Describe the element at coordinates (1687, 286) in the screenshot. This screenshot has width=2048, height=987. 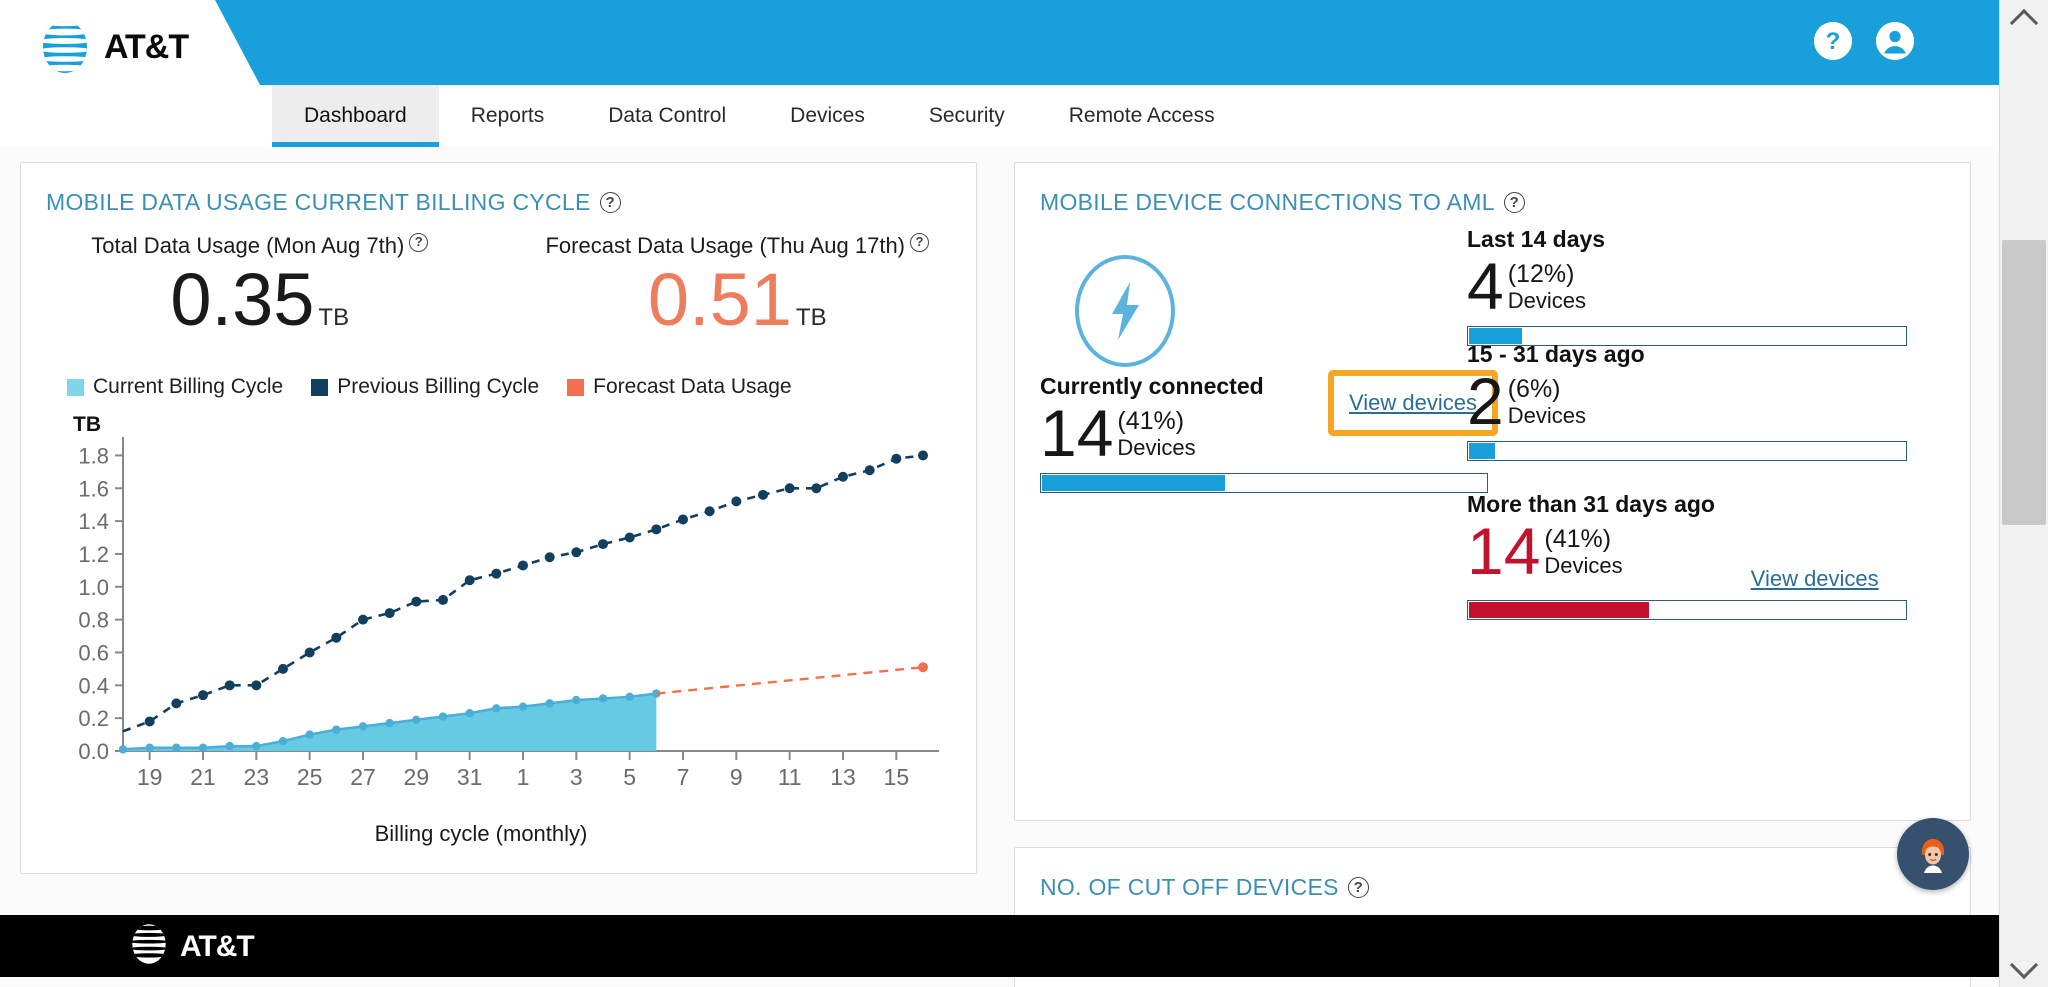
I see `stat-figure: 4 (12%) Devices` at that location.